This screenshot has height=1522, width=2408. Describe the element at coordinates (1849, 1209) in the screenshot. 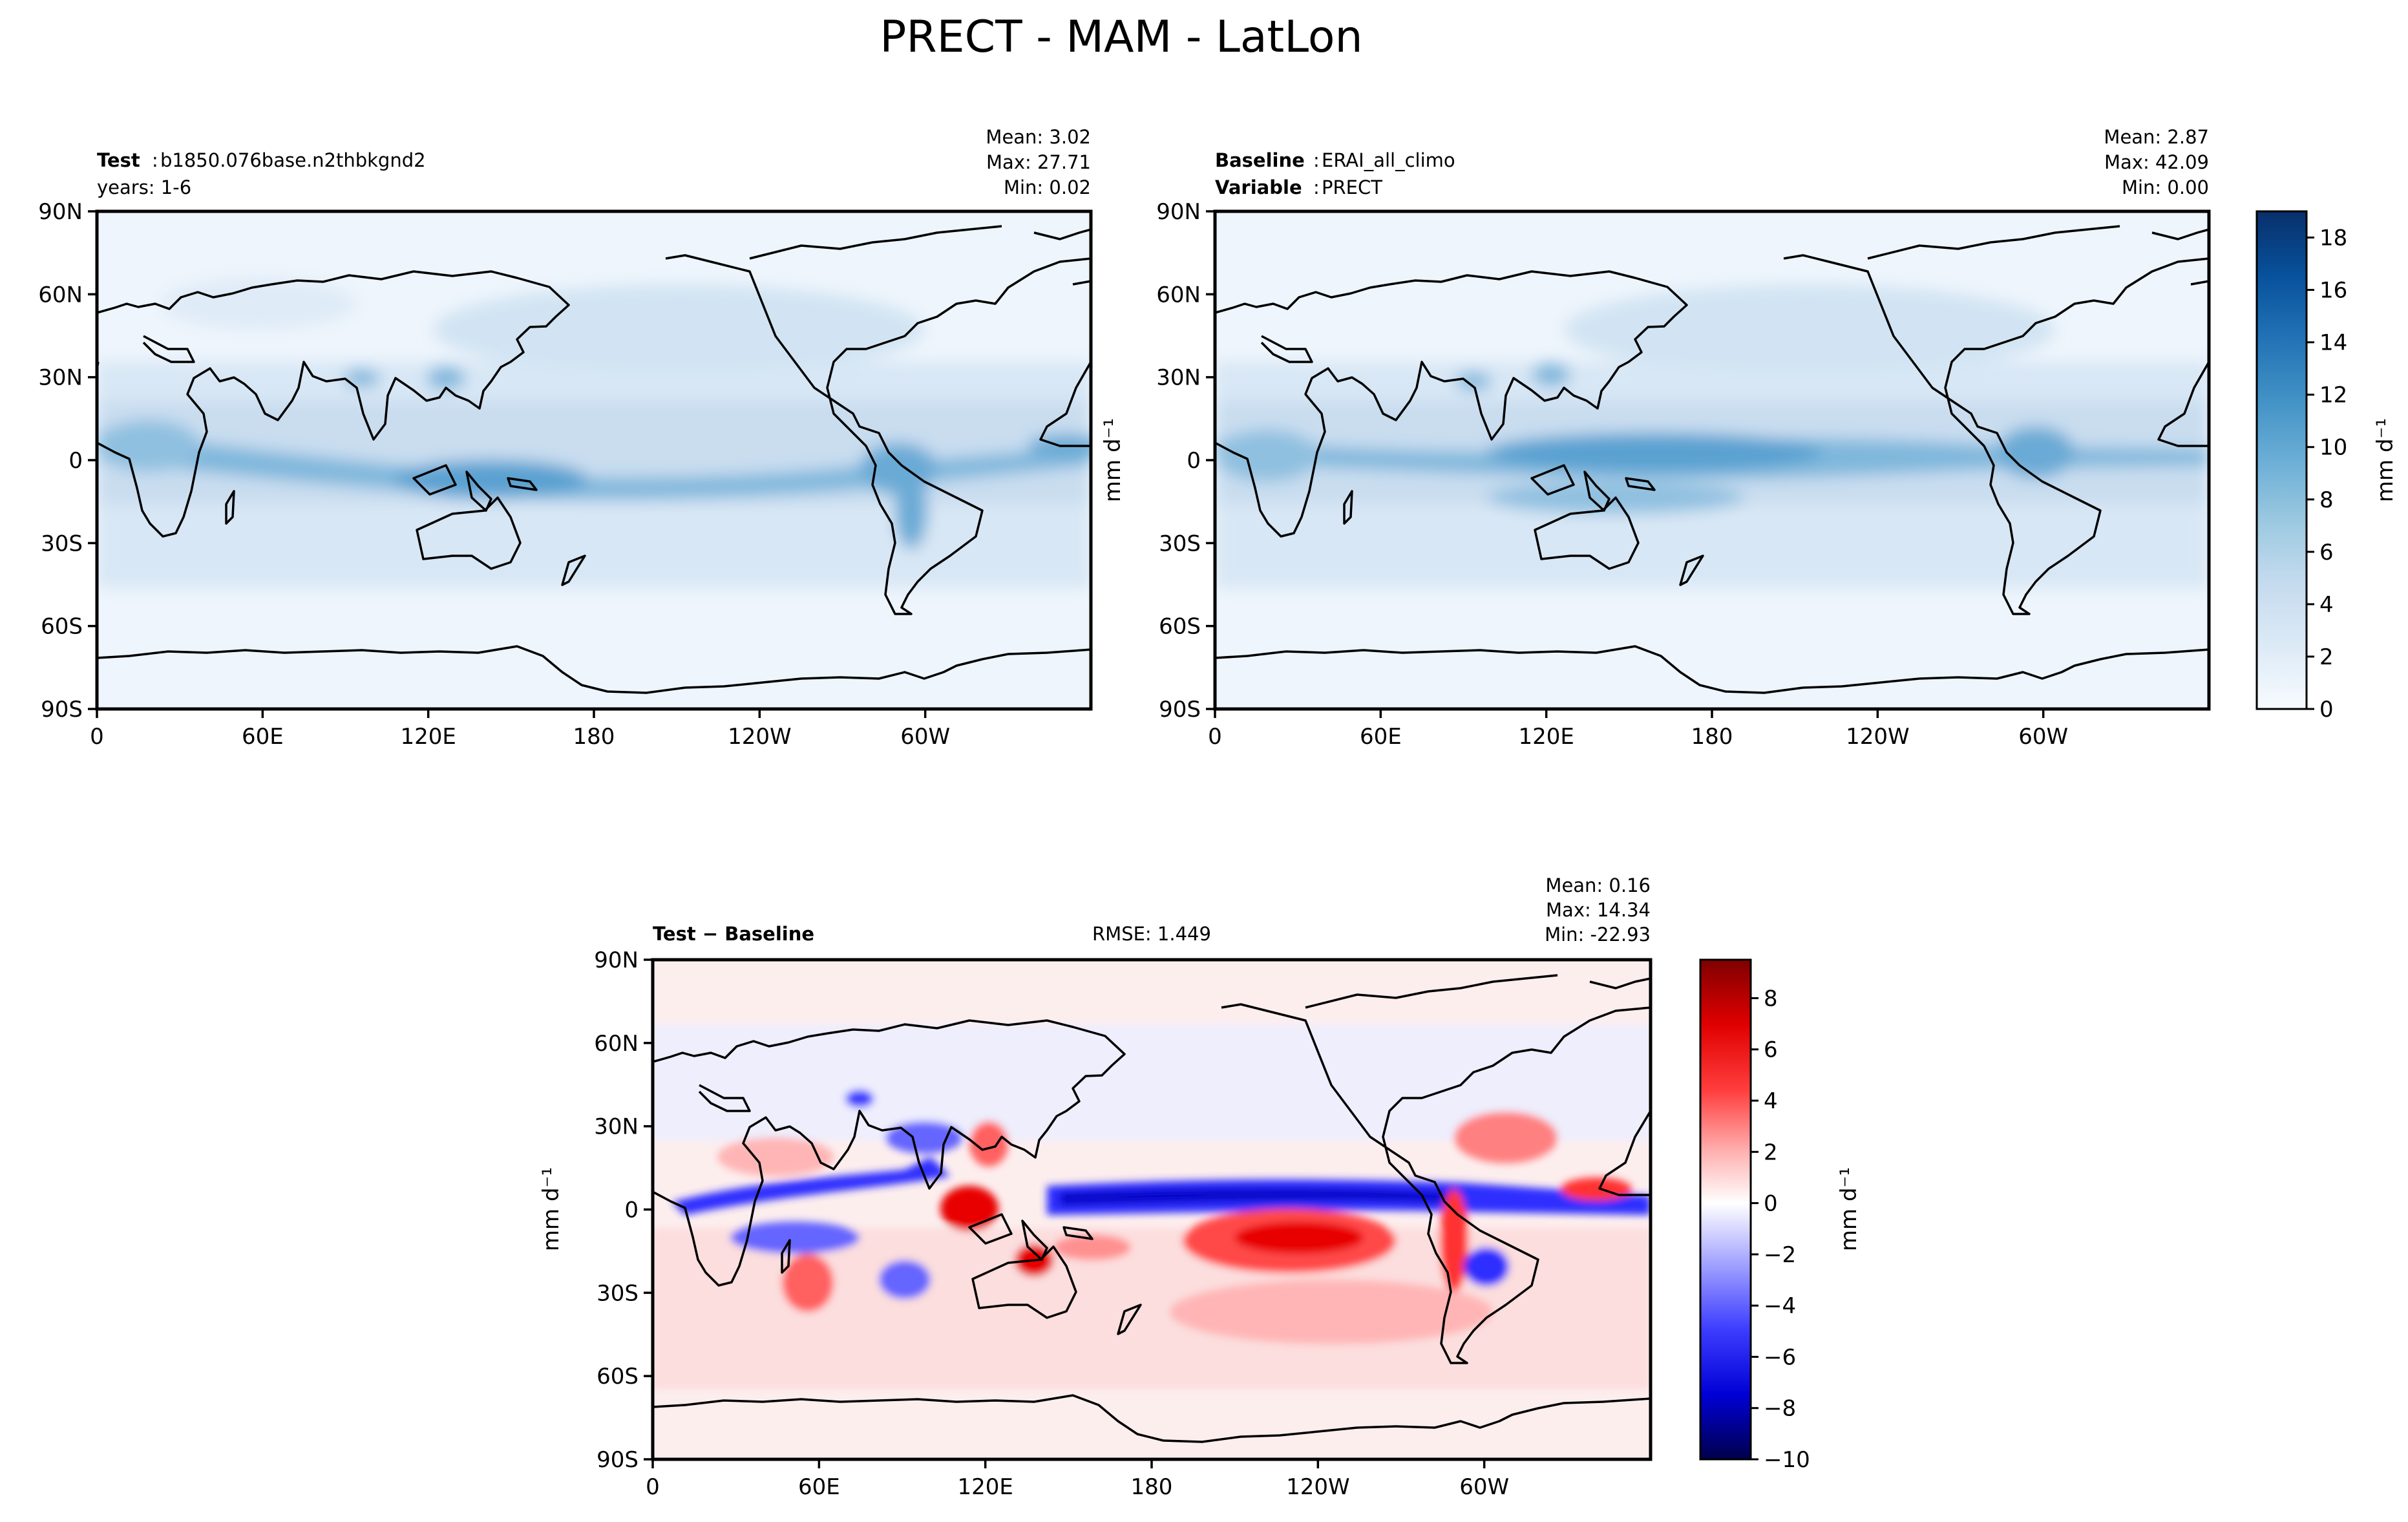

I see `colorbar-bottom-label: mm d⁻¹` at that location.